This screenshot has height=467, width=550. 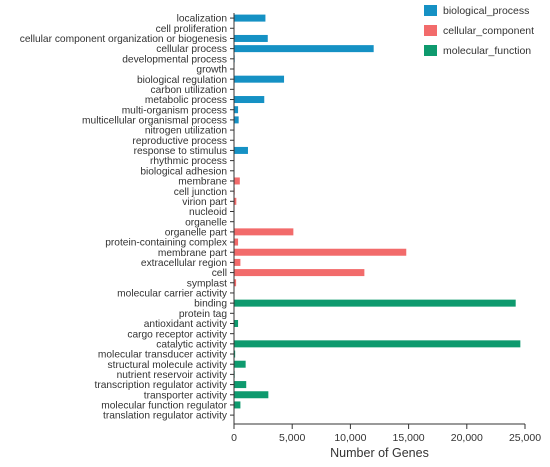 What do you see at coordinates (237, 181) in the screenshot?
I see `bar-membrane` at bounding box center [237, 181].